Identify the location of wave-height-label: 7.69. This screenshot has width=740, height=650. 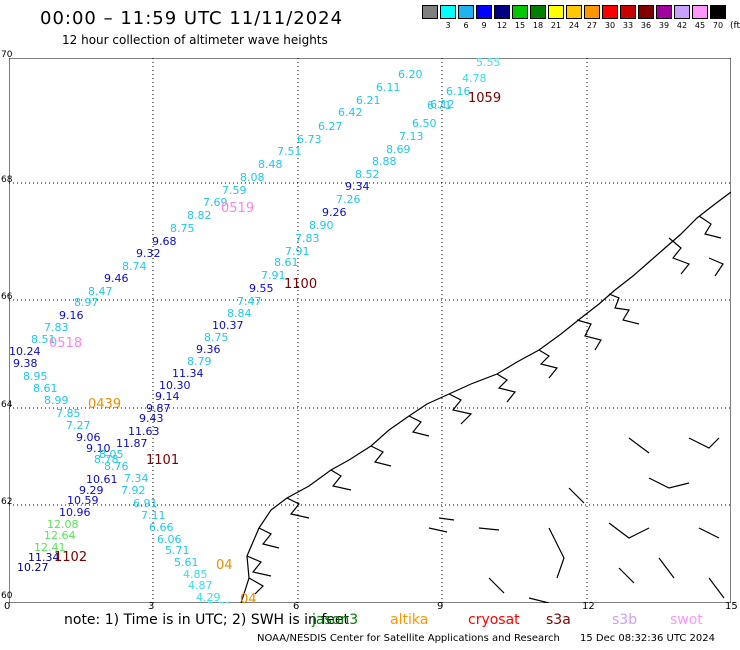
(215, 202).